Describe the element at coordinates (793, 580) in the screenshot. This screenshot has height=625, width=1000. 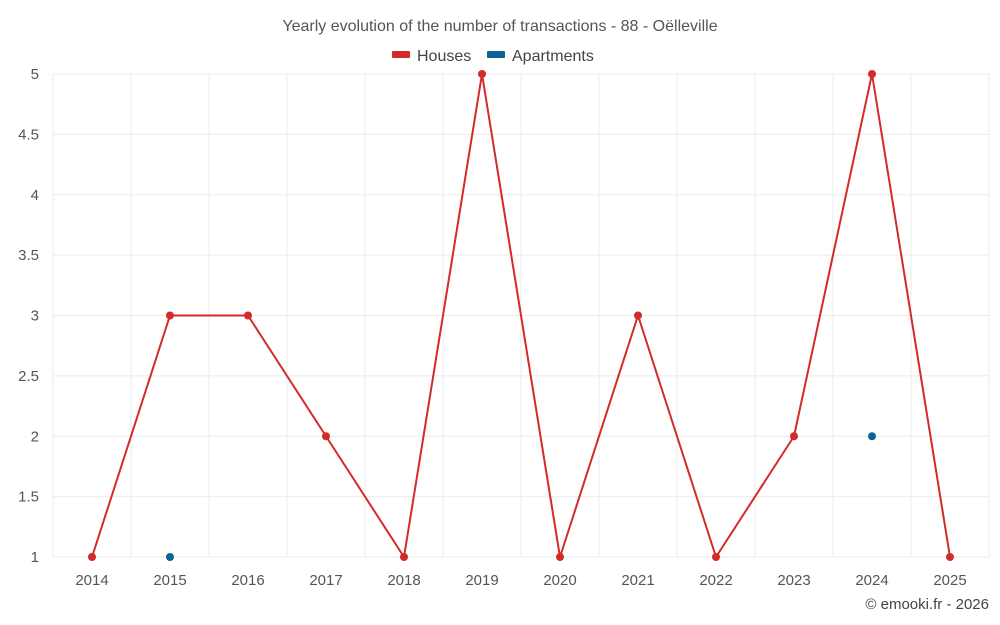
I see `x-tick-label: 2023` at that location.